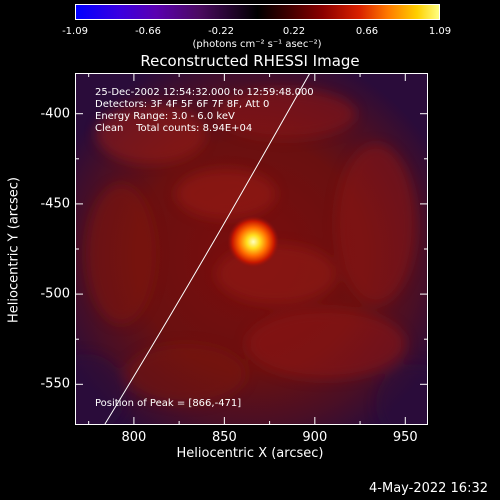 This screenshot has width=500, height=500. Describe the element at coordinates (250, 61) in the screenshot. I see `plot-title: Reconstructed RHESSI Image` at that location.